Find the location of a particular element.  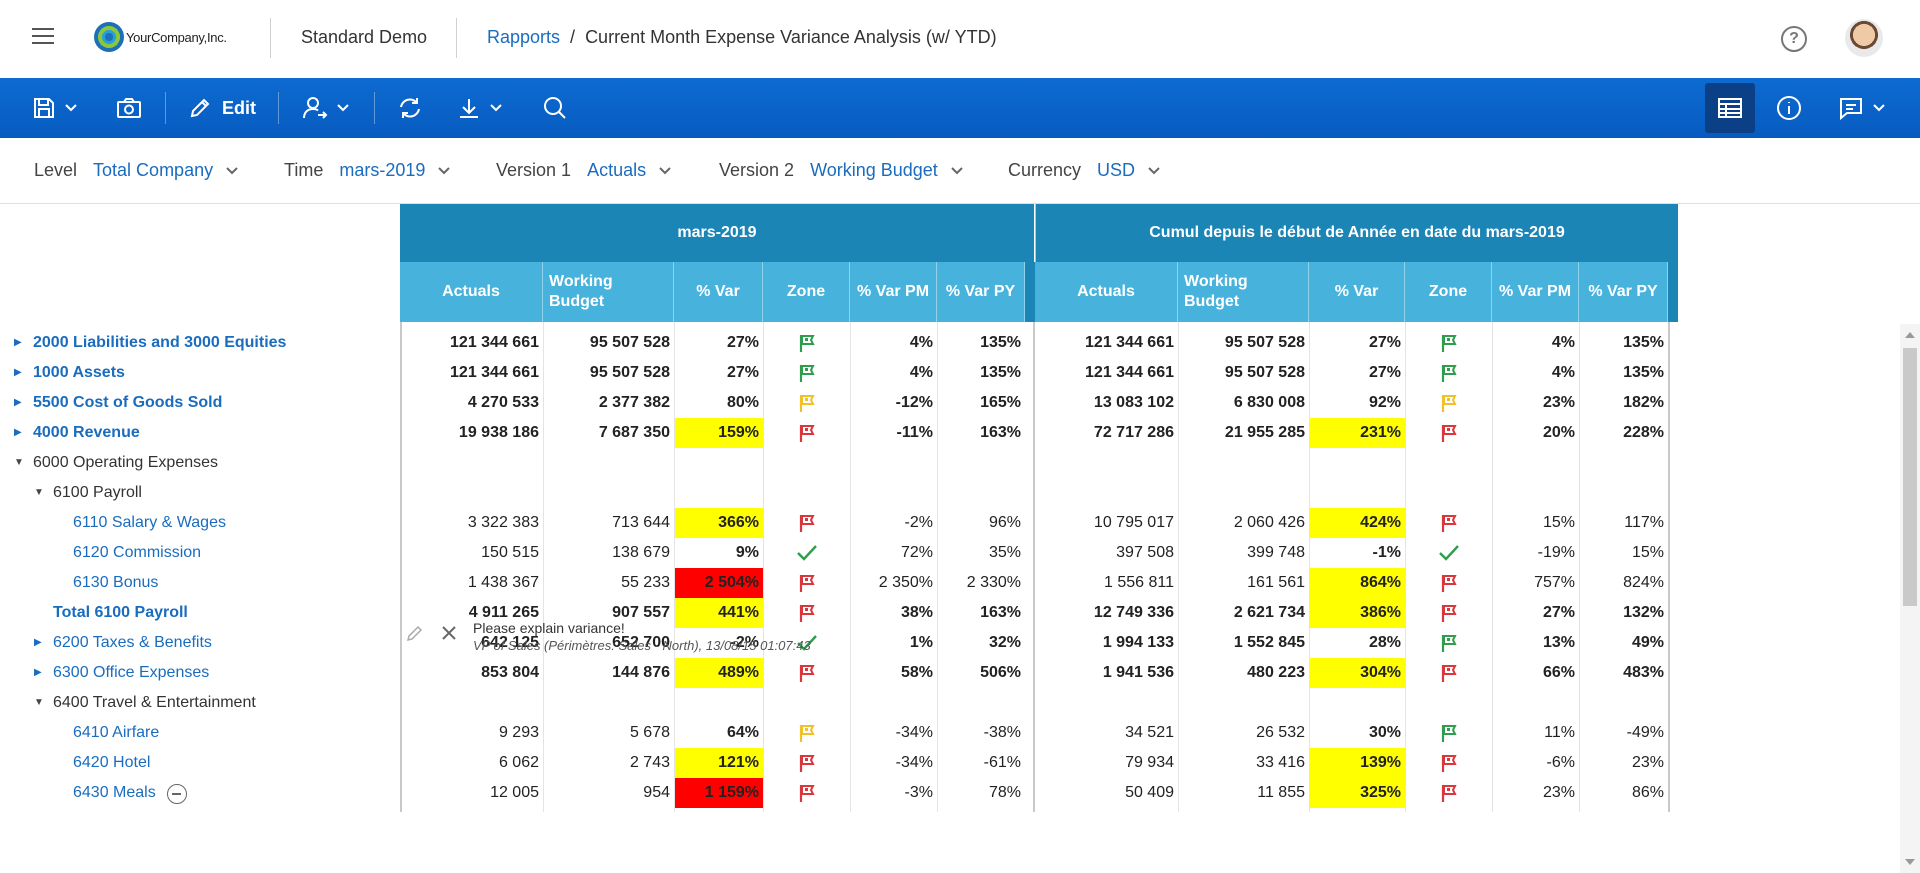

table-cell: 161 561 is located at coordinates (1276, 582).